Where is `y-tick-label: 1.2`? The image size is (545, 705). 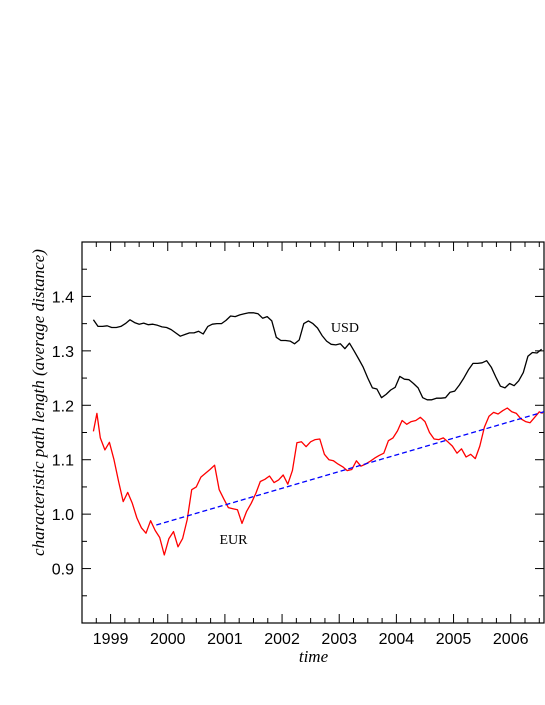
y-tick-label: 1.2 is located at coordinates (63, 406).